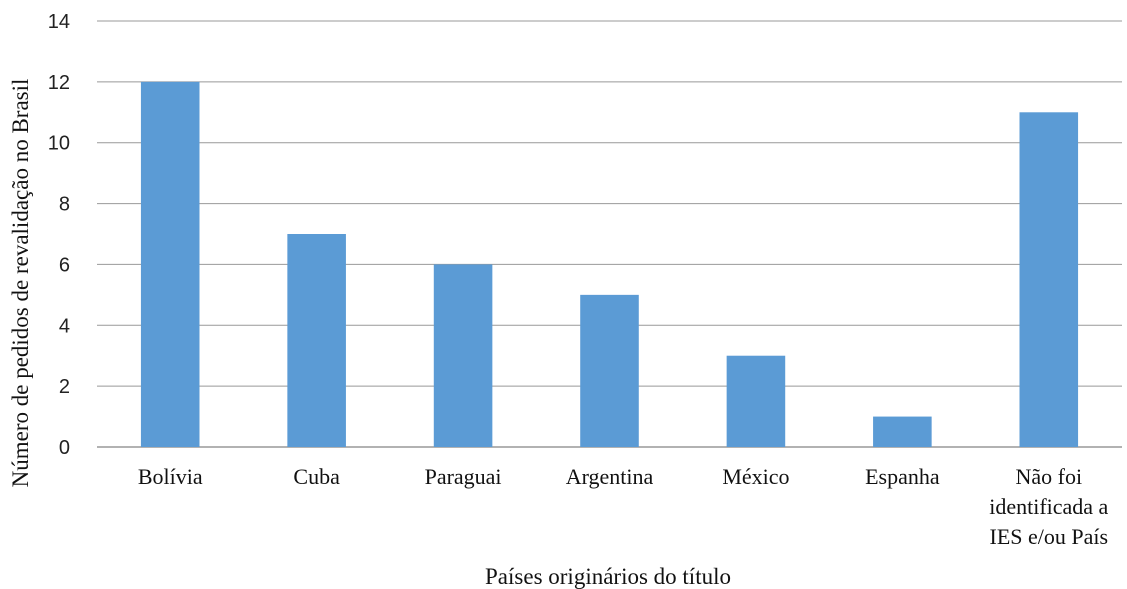 Image resolution: width=1127 pixels, height=589 pixels. What do you see at coordinates (610, 476) in the screenshot?
I see `x-category-label: Argentina` at bounding box center [610, 476].